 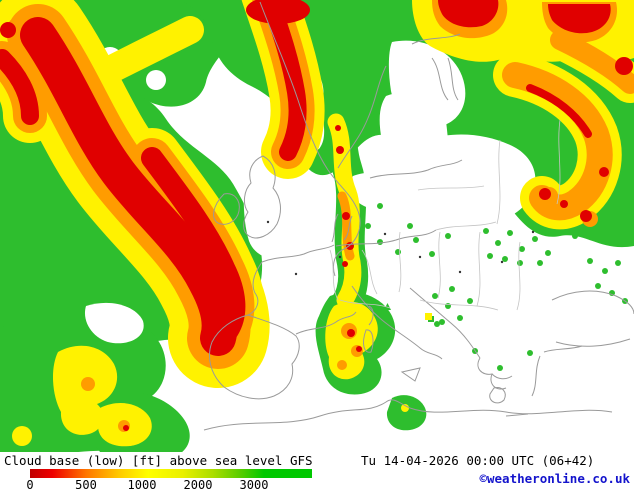 I want to click on legend-gradient-bar, so click(x=171, y=473).